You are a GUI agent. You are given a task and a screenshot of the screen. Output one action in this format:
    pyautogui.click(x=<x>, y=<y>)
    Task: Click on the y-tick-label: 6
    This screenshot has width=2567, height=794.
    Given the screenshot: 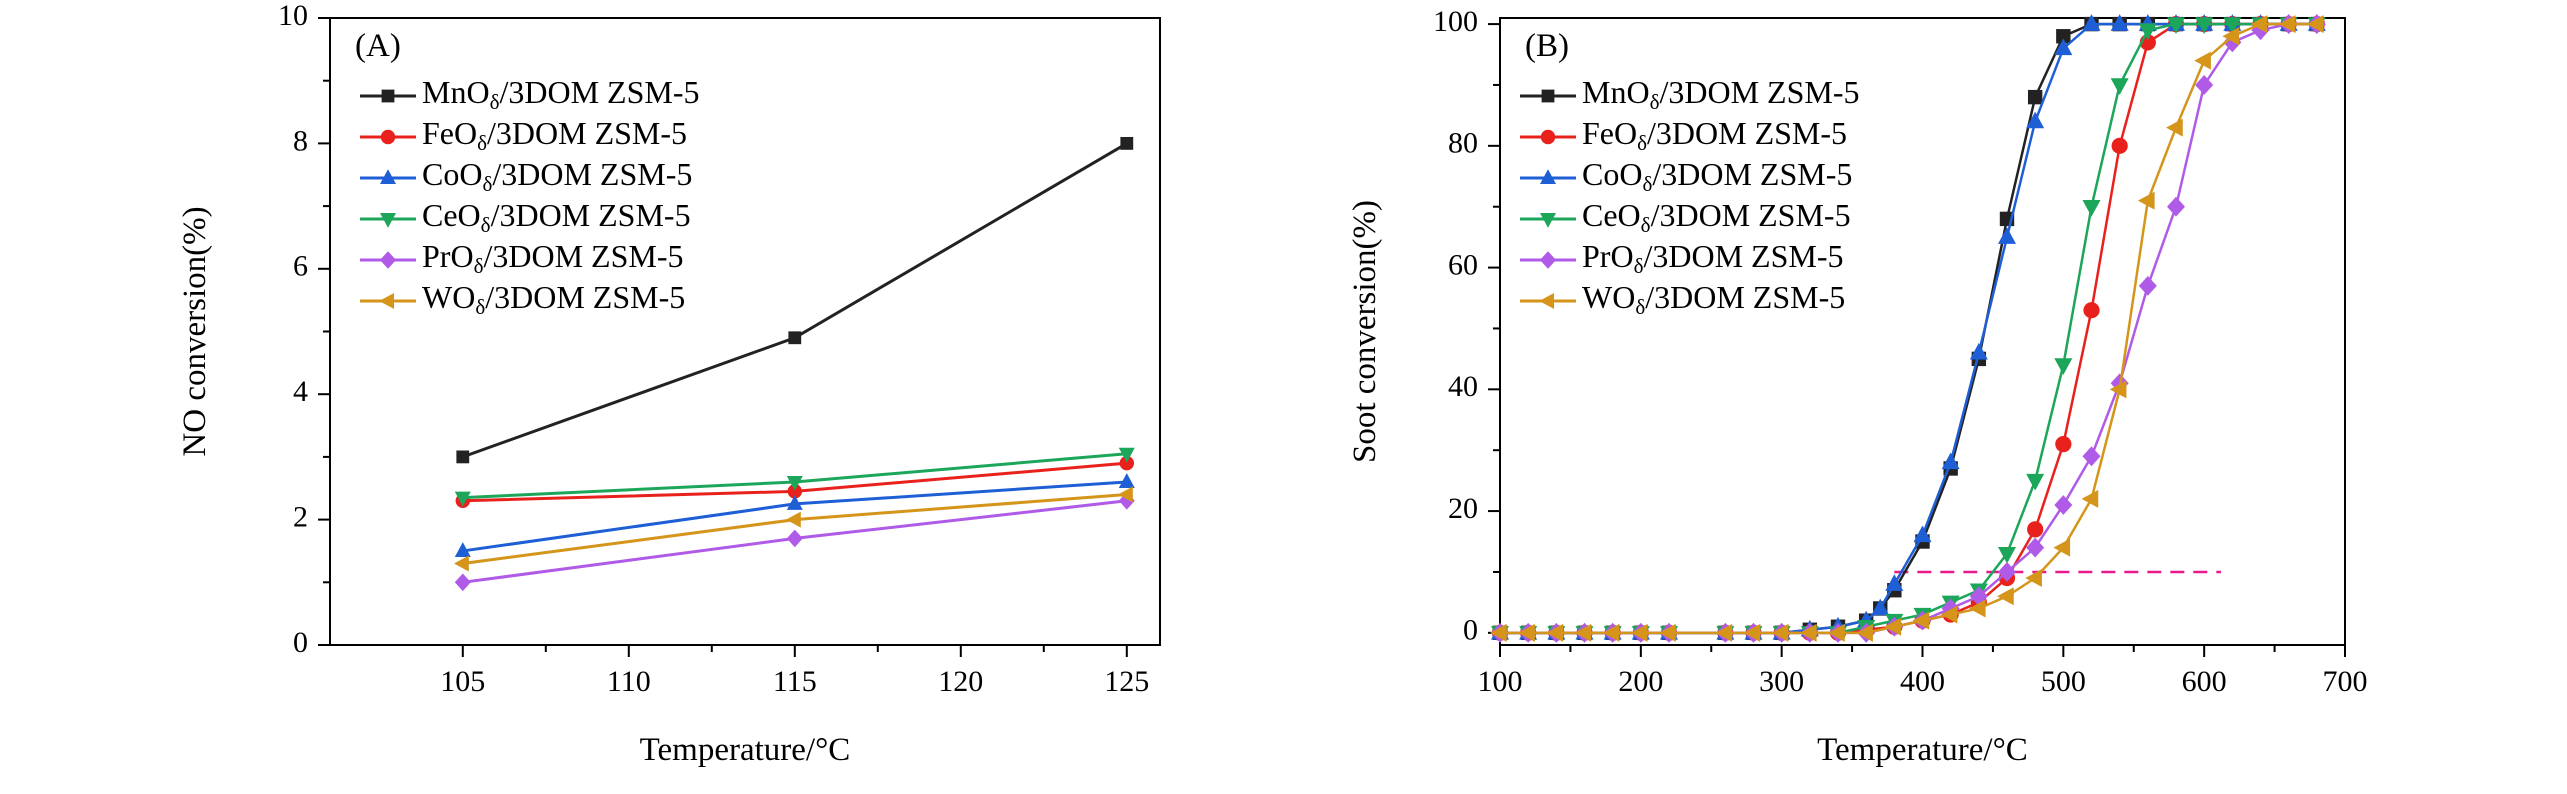 What is the action you would take?
    pyautogui.click(x=300, y=266)
    